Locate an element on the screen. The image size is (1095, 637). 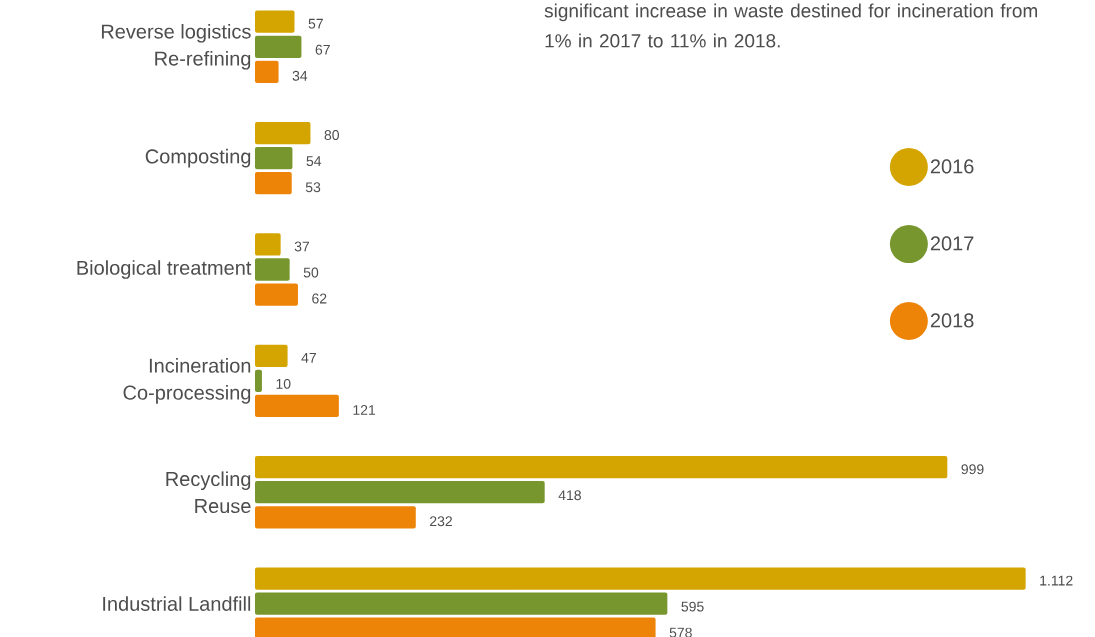
data-label: 54 is located at coordinates (314, 161).